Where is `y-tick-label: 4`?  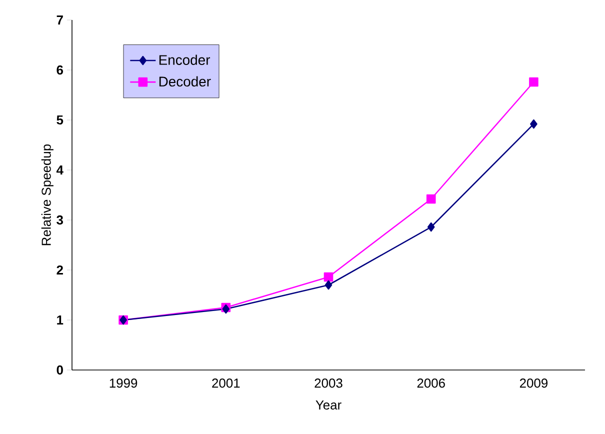 y-tick-label: 4 is located at coordinates (60, 170).